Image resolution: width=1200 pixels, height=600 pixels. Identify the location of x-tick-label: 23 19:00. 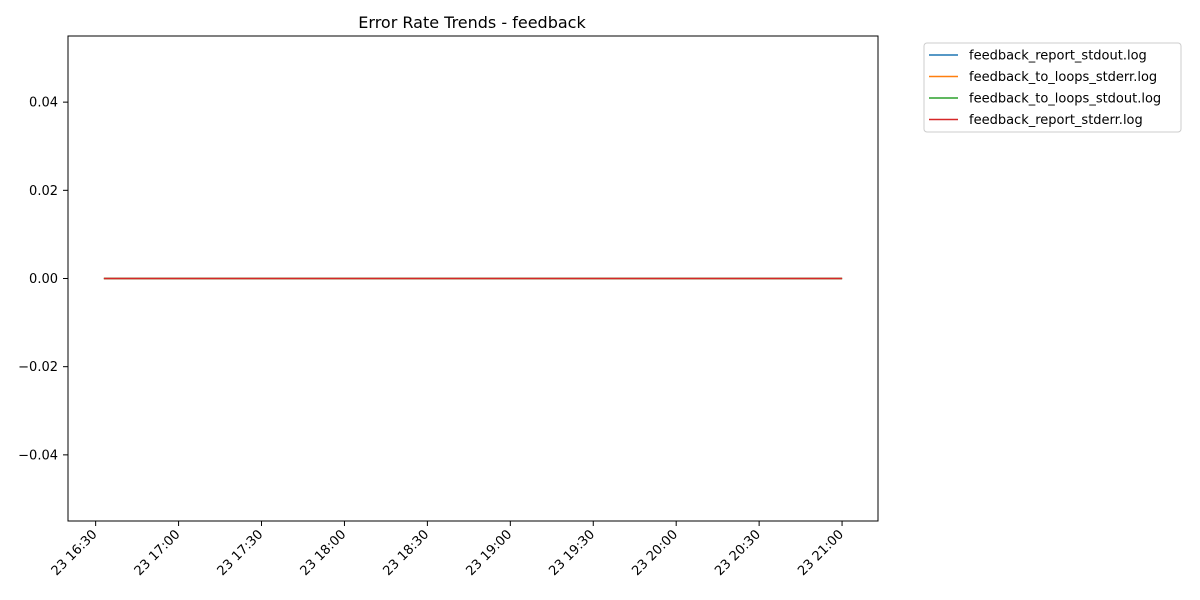
(489, 553).